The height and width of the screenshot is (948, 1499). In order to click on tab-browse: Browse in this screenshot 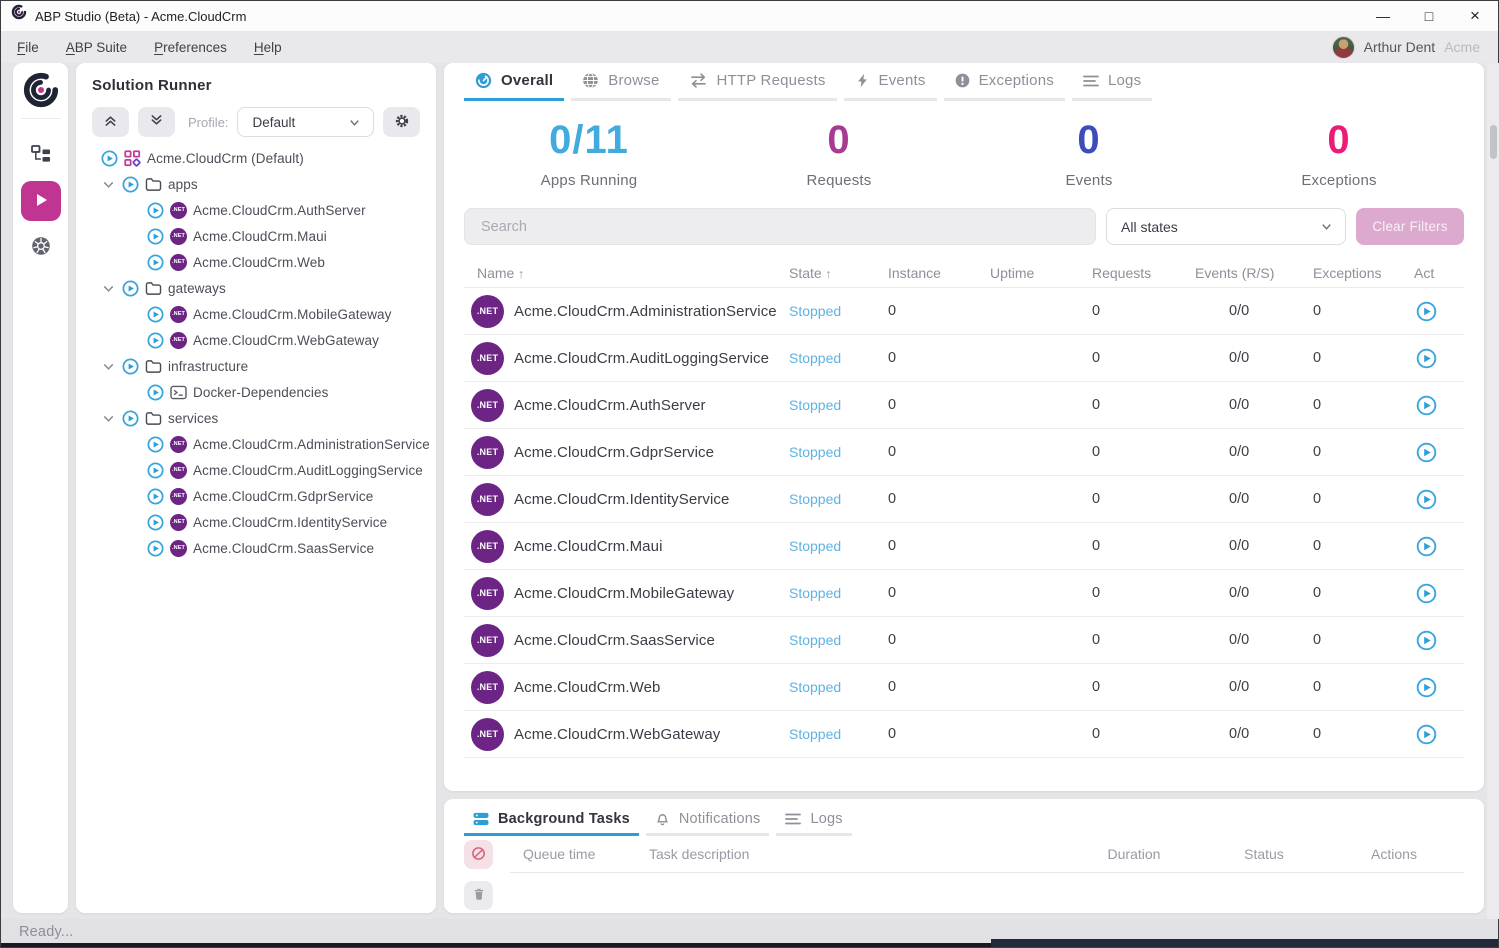, I will do `click(621, 82)`.